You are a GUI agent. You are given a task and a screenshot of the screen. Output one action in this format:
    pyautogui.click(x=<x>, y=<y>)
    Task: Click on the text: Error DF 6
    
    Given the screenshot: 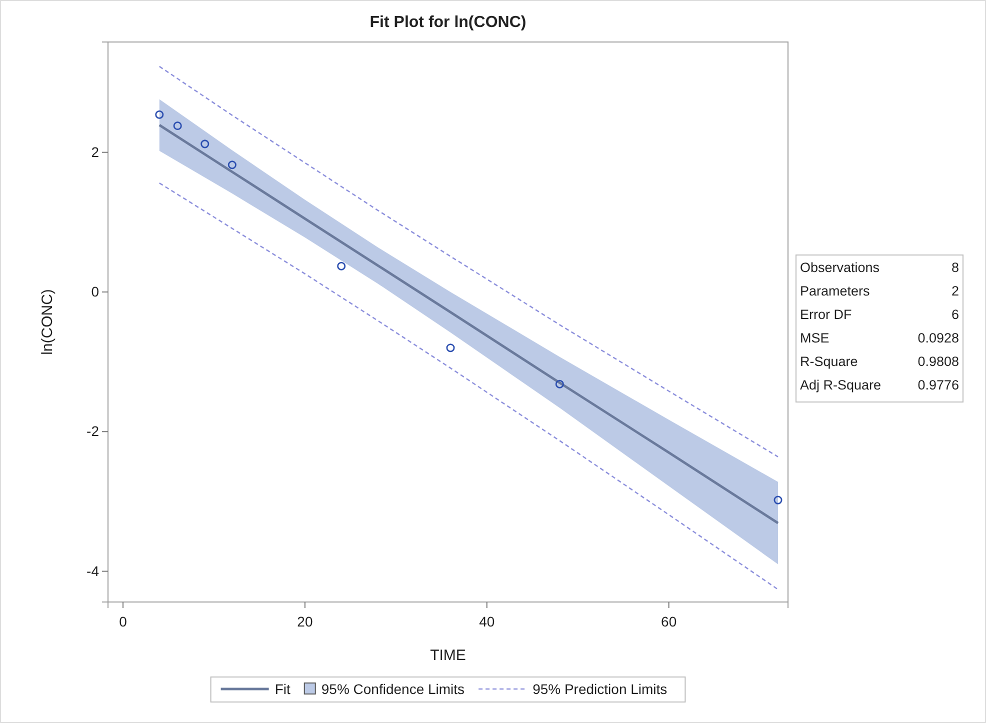 What is the action you would take?
    pyautogui.click(x=879, y=314)
    